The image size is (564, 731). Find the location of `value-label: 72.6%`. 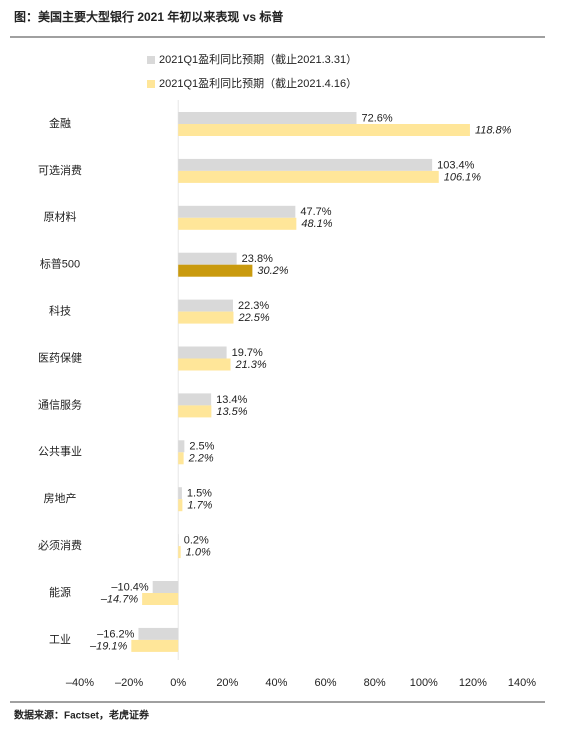

value-label: 72.6% is located at coordinates (376, 118).